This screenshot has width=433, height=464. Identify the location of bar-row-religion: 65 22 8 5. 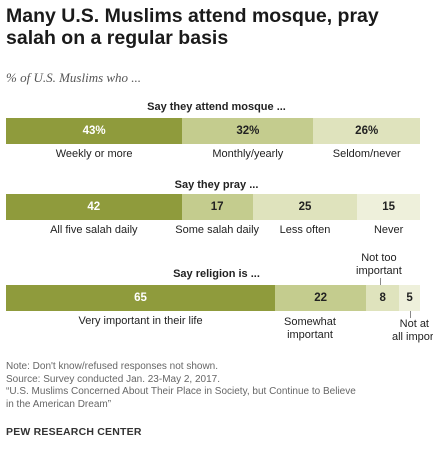
(213, 298).